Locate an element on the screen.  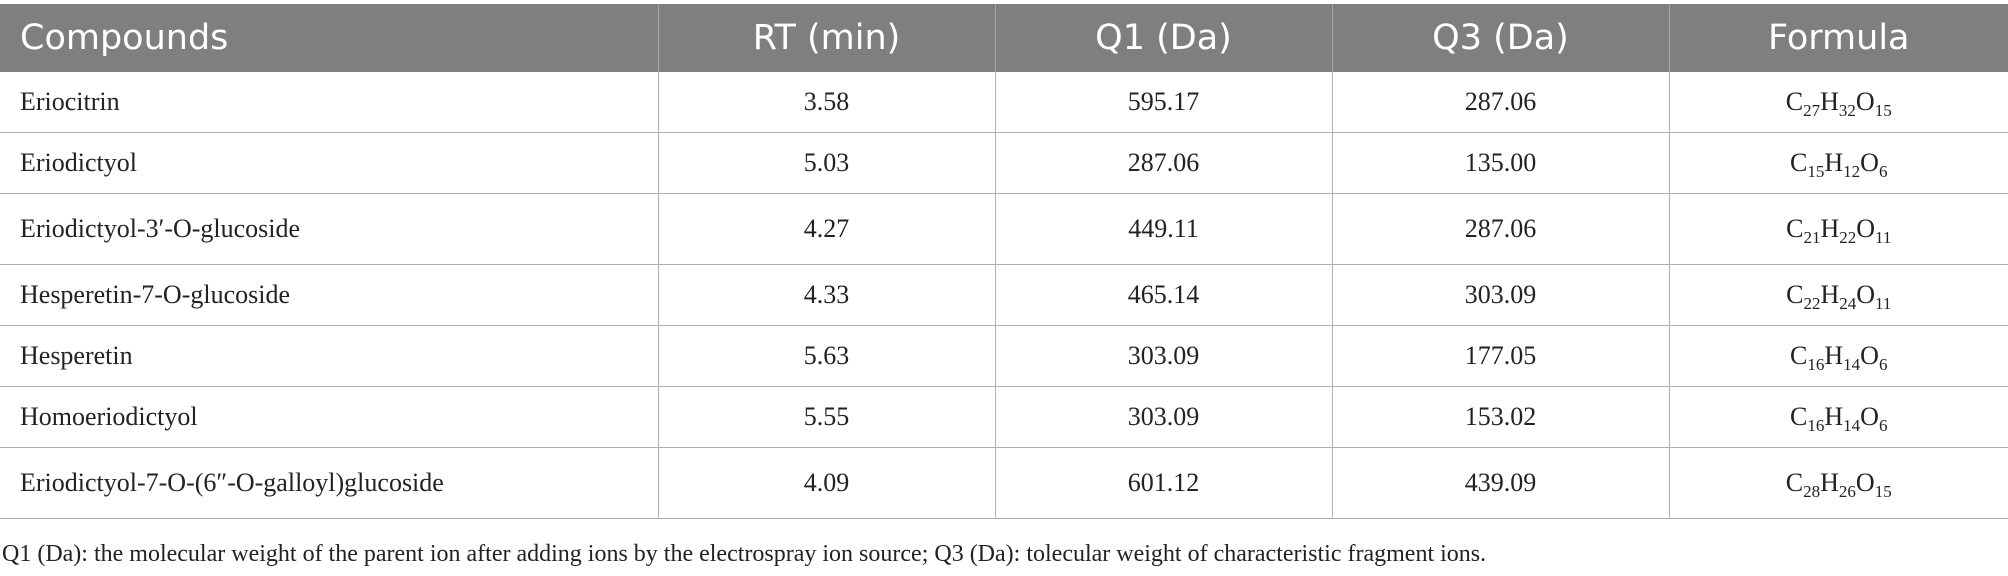
cell-q1: 601.12 is located at coordinates (1163, 483).